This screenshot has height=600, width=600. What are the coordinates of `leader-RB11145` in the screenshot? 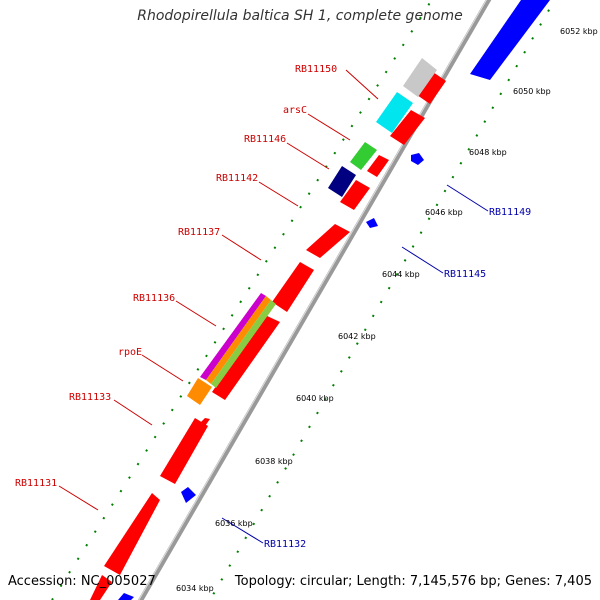 It's located at (422, 260).